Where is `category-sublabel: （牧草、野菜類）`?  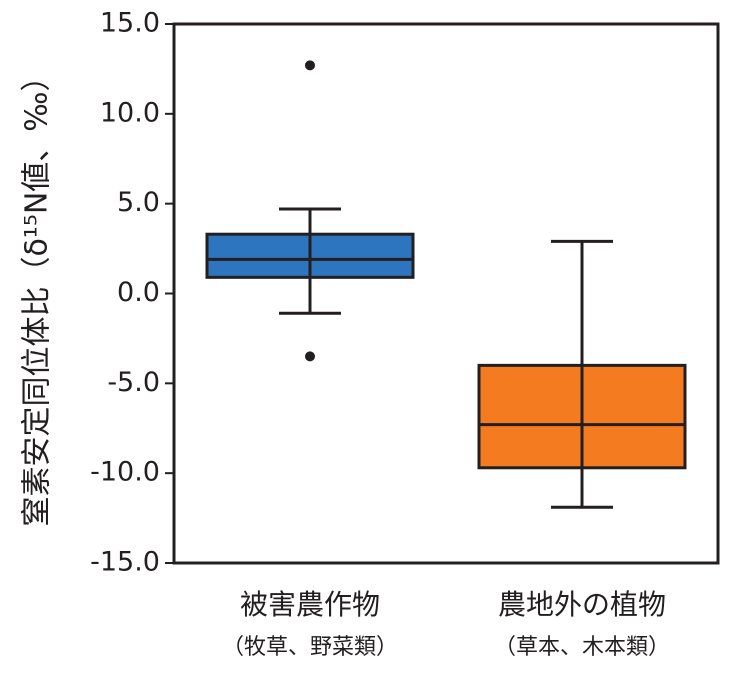
category-sublabel: （牧草、野菜類） is located at coordinates (310, 647).